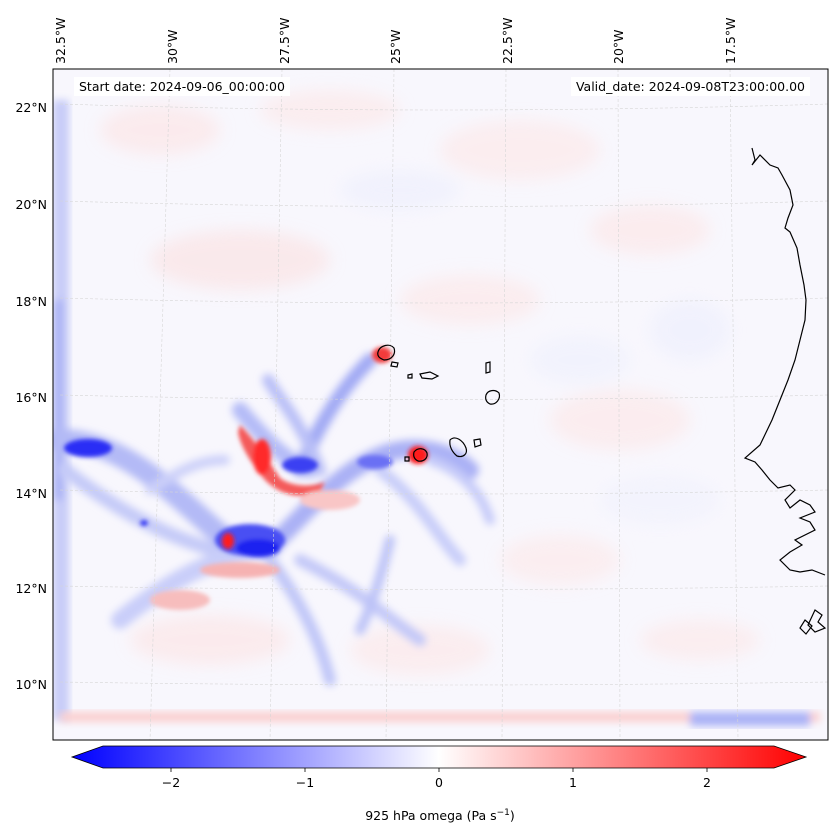 This screenshot has height=839, width=837. I want to click on lon-label: 20°W, so click(618, 46).